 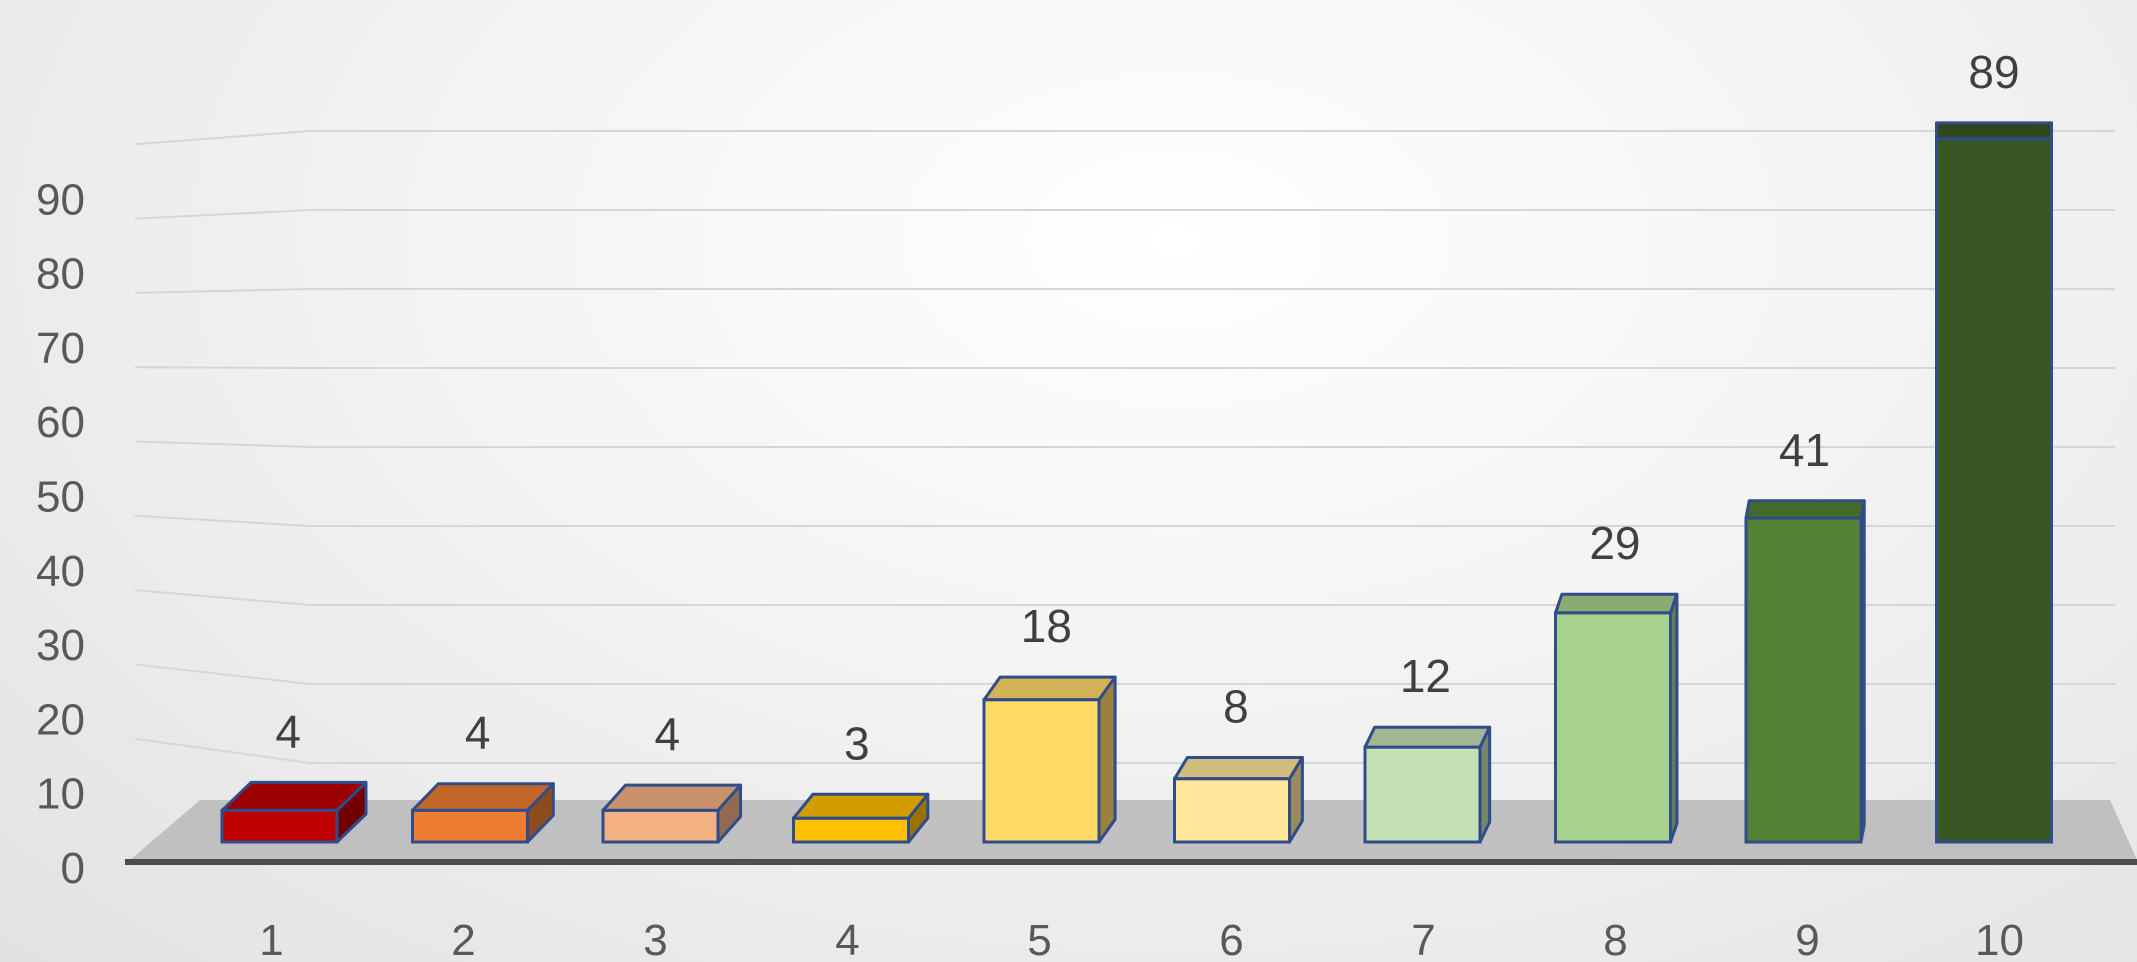 I want to click on data-label: 3, so click(x=857, y=743).